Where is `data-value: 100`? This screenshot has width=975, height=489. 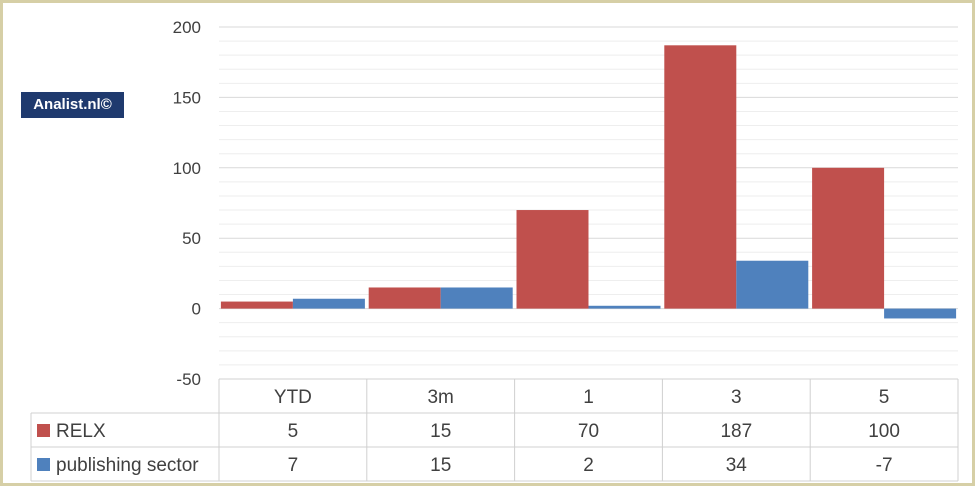
data-value: 100 is located at coordinates (884, 431).